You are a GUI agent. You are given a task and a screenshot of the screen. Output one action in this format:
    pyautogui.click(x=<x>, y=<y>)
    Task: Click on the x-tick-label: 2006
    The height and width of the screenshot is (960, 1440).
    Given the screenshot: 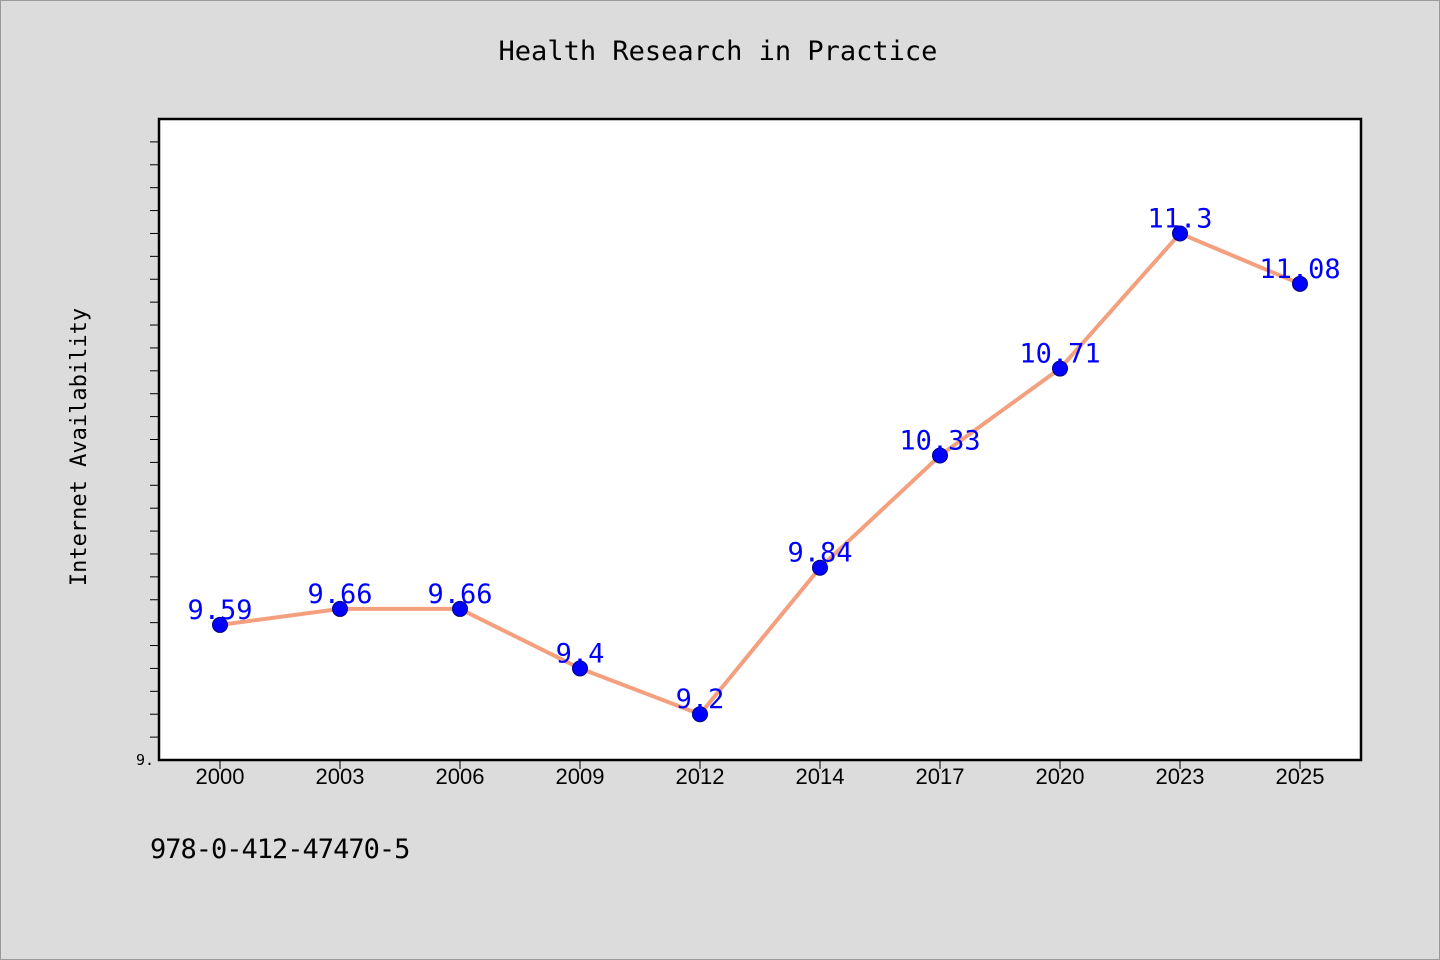 What is the action you would take?
    pyautogui.click(x=460, y=776)
    